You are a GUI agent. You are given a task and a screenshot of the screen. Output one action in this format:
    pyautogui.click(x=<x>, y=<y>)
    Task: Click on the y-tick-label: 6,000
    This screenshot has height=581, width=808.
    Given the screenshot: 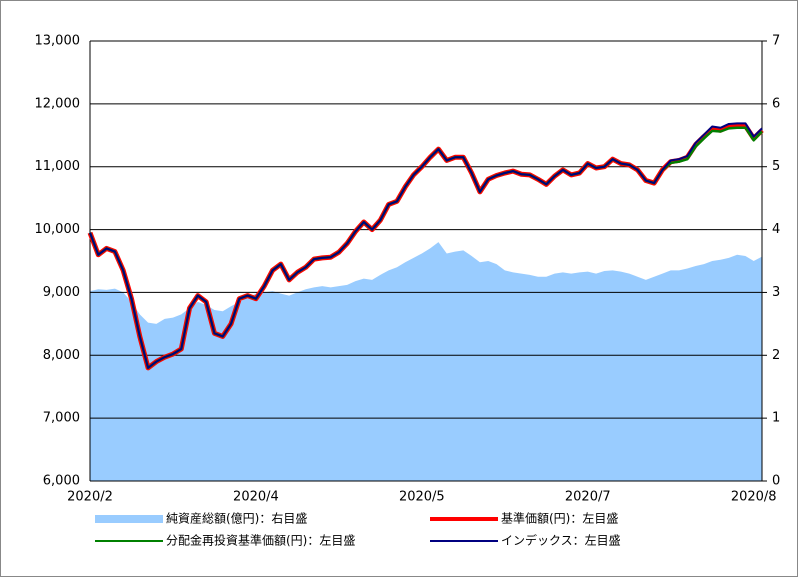 What is the action you would take?
    pyautogui.click(x=61, y=481)
    